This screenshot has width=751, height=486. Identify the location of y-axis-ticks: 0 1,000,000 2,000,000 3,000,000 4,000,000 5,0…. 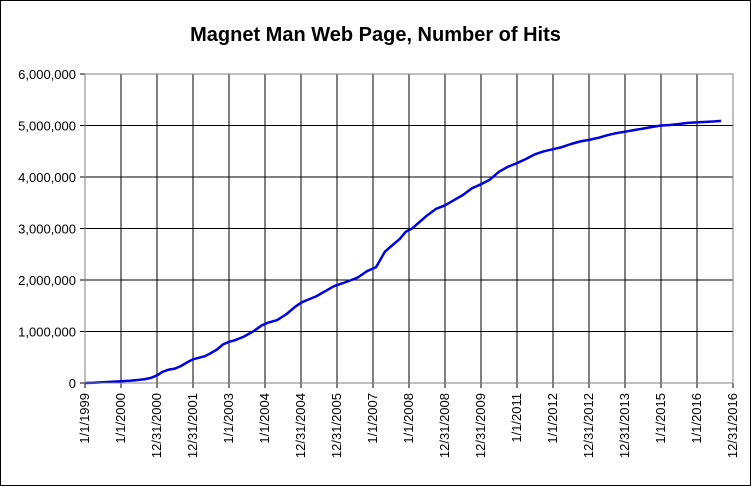
(51, 229).